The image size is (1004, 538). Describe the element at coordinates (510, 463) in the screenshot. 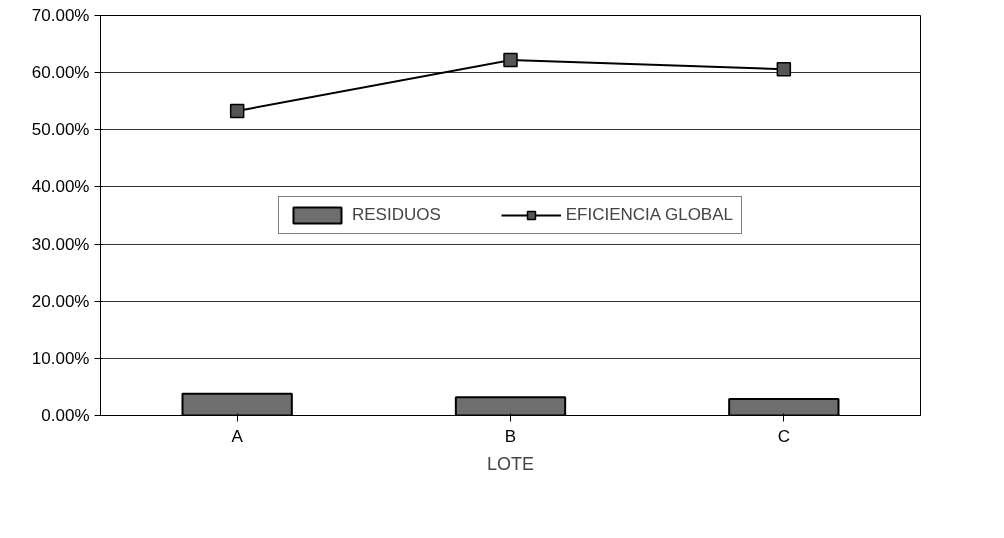

I see `x-axis-title: LOTE` at that location.